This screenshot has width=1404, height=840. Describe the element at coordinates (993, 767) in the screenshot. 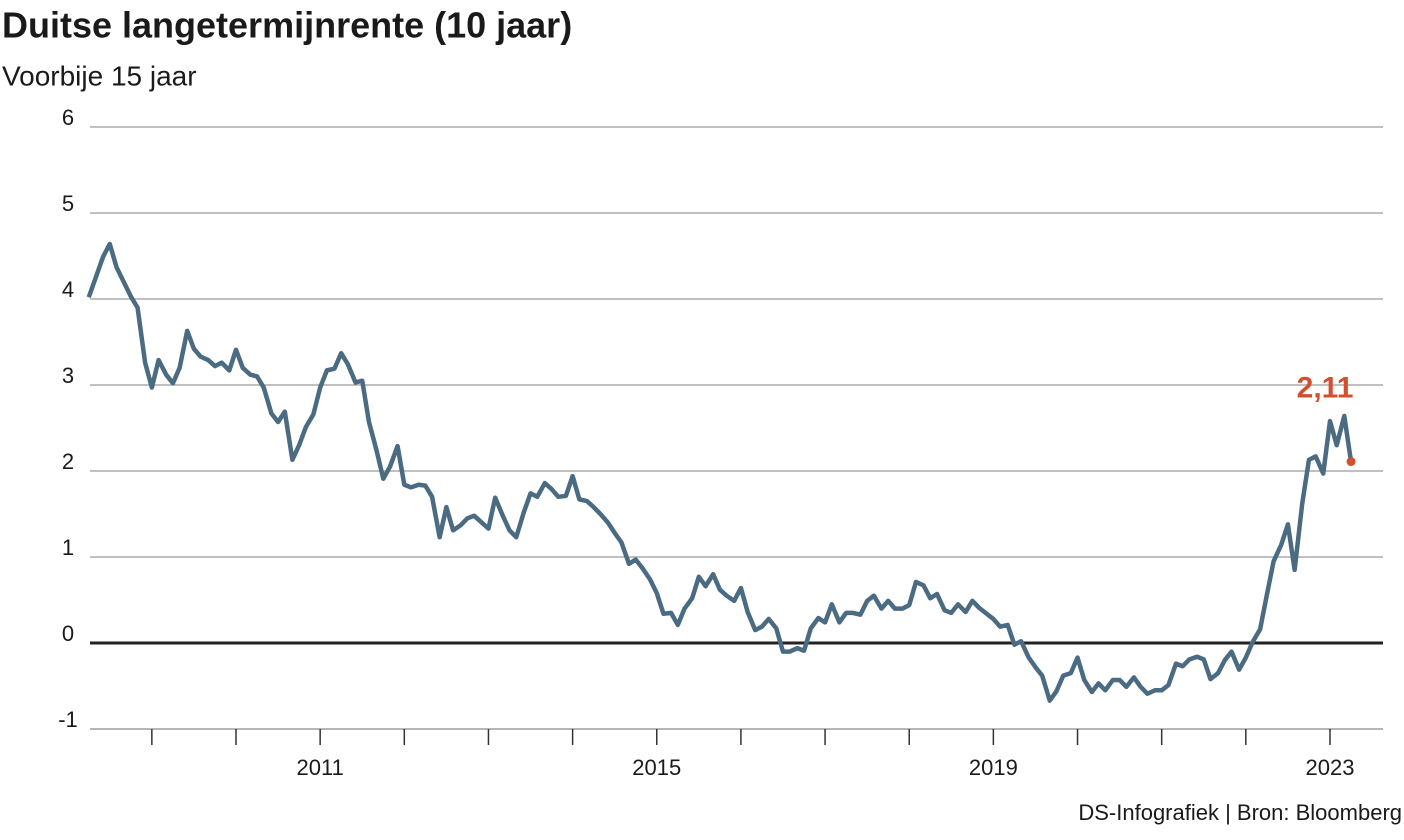

I see `x-tick-label: 2019` at that location.